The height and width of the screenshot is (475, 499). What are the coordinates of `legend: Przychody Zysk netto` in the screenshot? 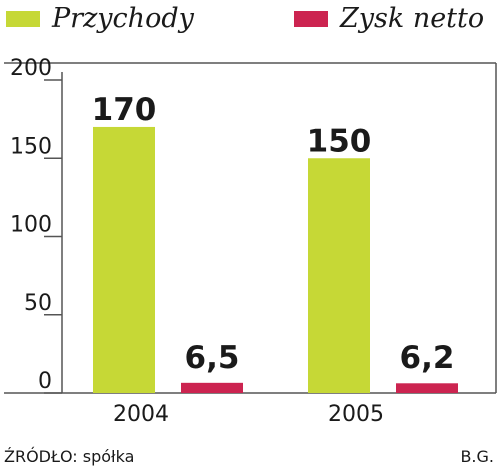 It's located at (245, 18).